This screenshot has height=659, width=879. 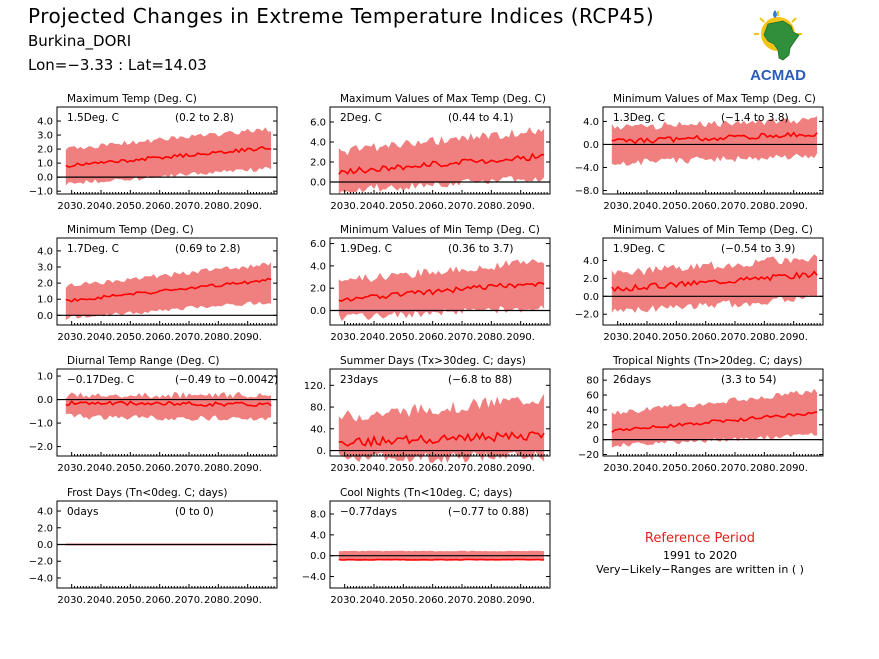 What do you see at coordinates (93, 118) in the screenshot?
I see `chart-summary: 1.5Deg. C` at bounding box center [93, 118].